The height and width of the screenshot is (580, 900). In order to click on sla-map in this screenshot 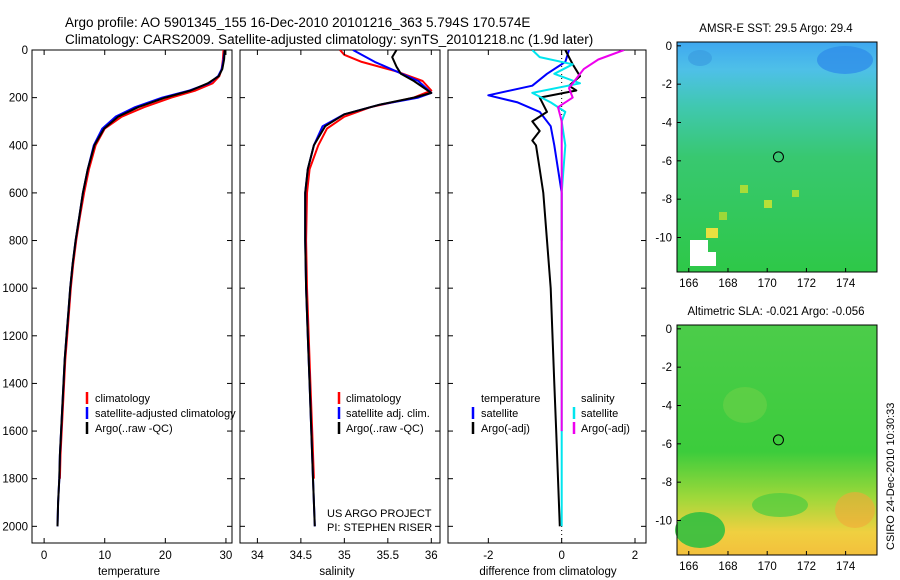, I will do `click(776, 440)`.